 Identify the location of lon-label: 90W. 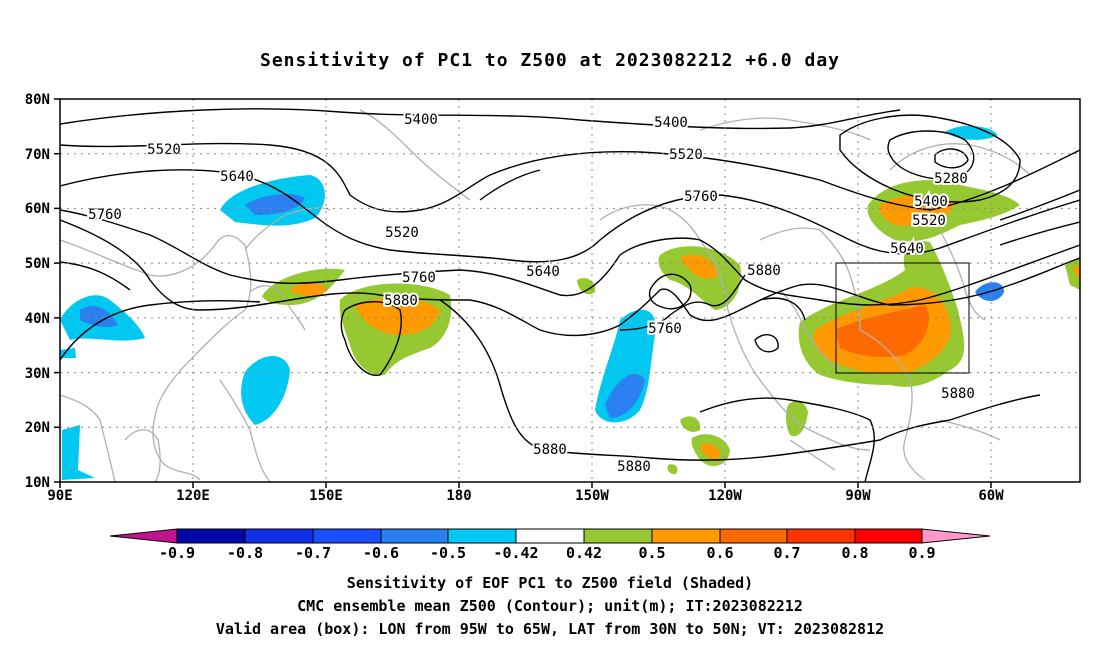
(858, 496).